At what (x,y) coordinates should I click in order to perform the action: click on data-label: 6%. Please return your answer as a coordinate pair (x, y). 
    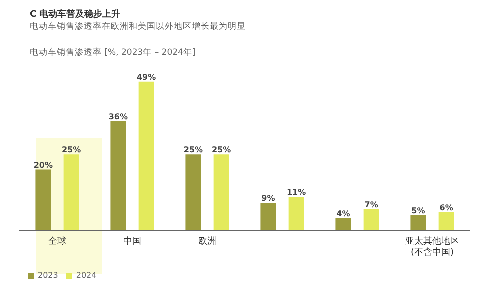
    Looking at the image, I should click on (447, 207).